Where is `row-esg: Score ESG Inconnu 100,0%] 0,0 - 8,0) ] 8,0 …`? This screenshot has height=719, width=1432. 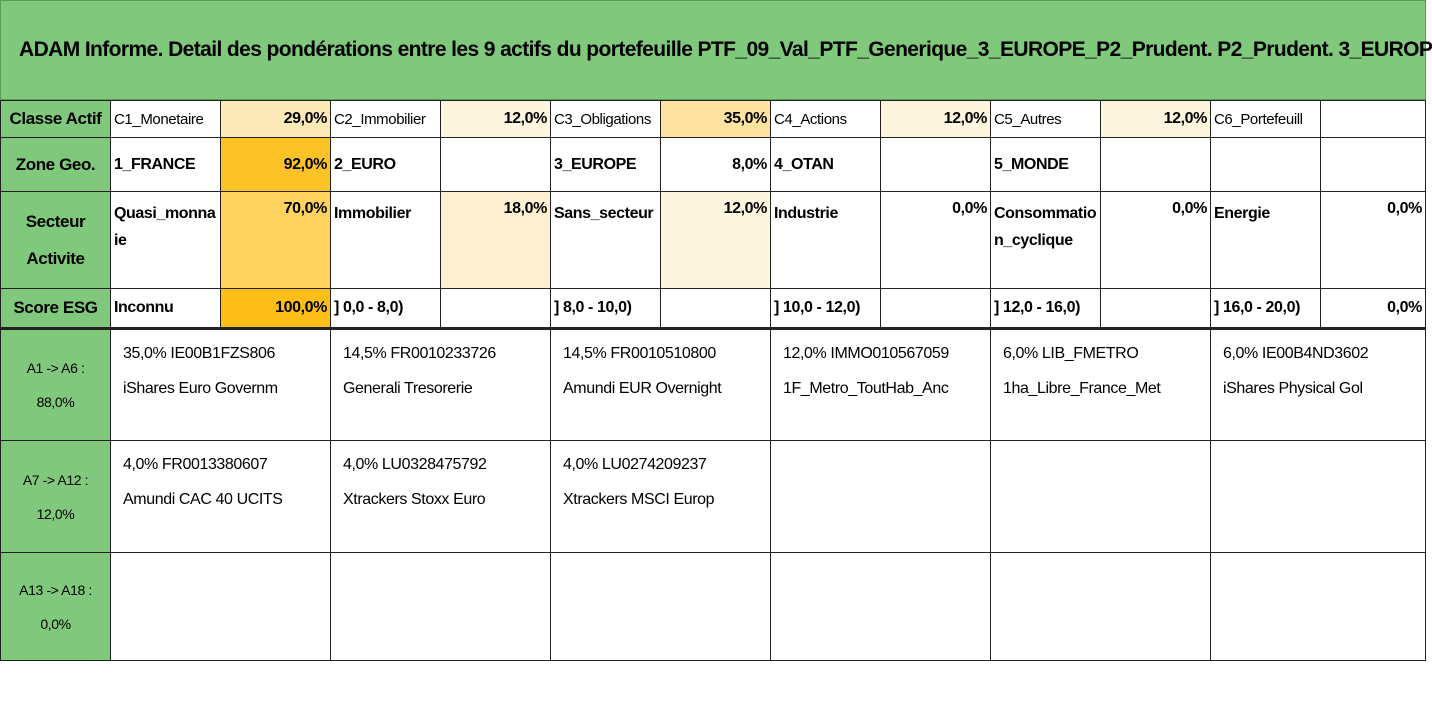 row-esg: Score ESG Inconnu 100,0%] 0,0 - 8,0) ] 8,0 … is located at coordinates (713, 309).